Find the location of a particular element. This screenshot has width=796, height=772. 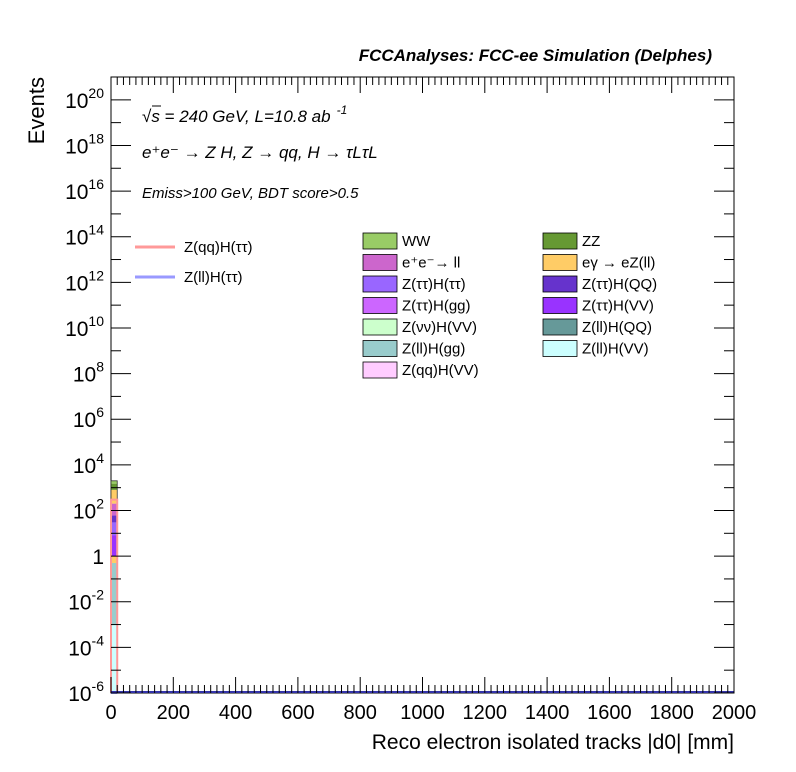

y-tick-label: 10¹⁰ is located at coordinates (84, 327).